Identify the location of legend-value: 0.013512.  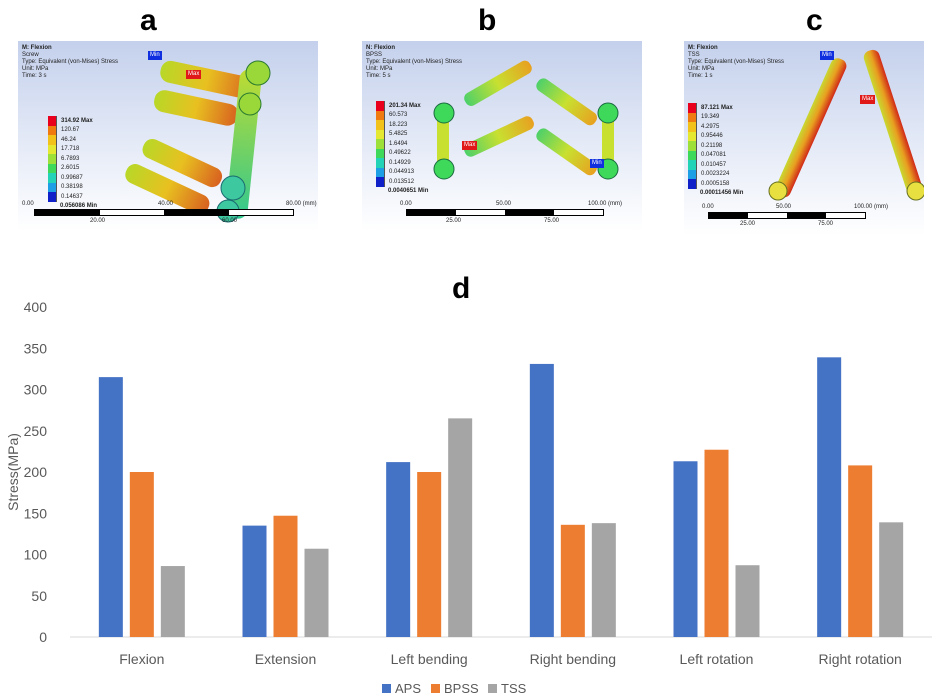
(402, 181).